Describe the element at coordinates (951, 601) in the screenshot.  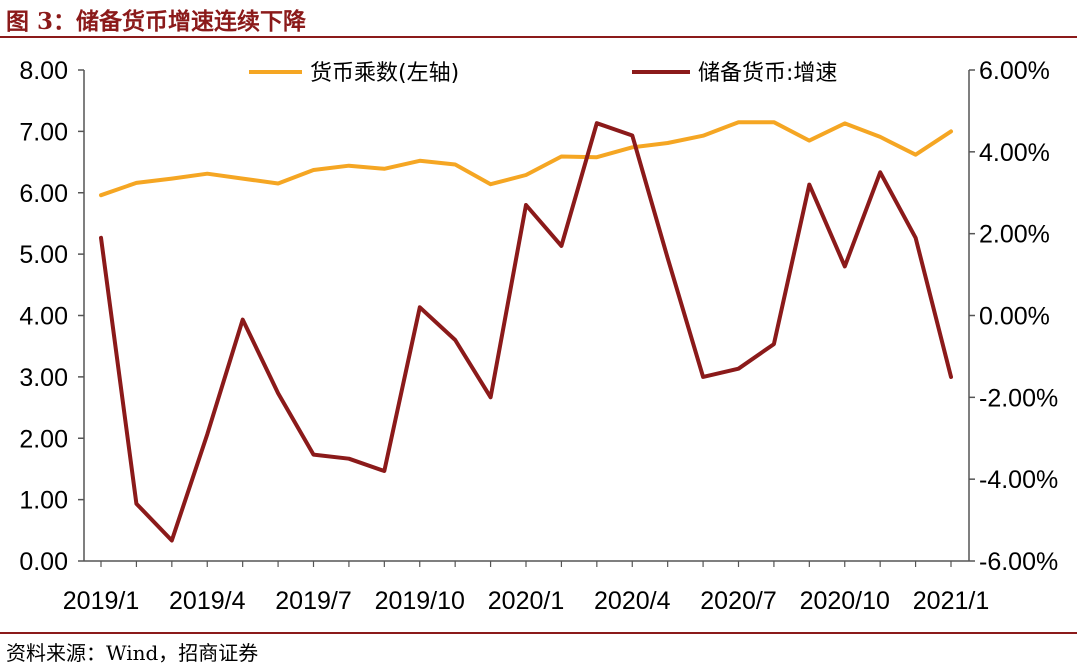
I see `x-tick-label: 2021/1` at that location.